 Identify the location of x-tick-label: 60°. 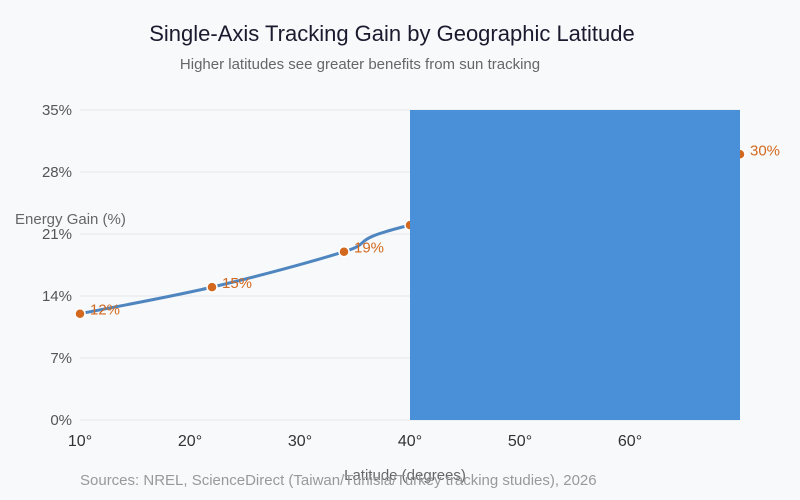
(630, 441).